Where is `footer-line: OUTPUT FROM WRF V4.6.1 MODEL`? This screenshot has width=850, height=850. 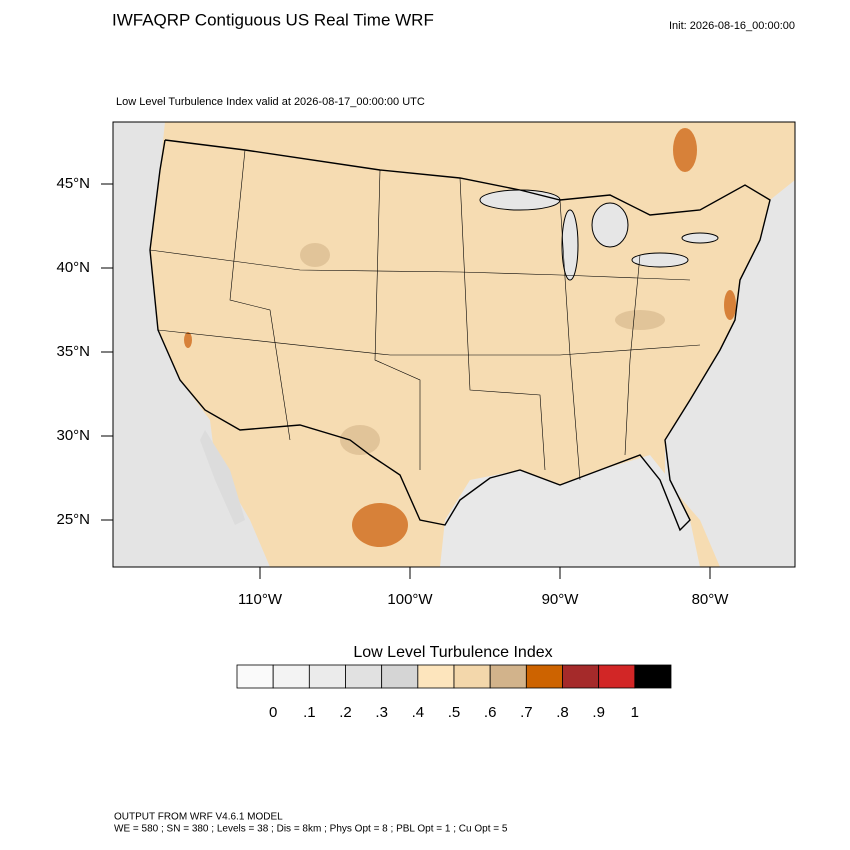
footer-line: OUTPUT FROM WRF V4.6.1 MODEL is located at coordinates (198, 817).